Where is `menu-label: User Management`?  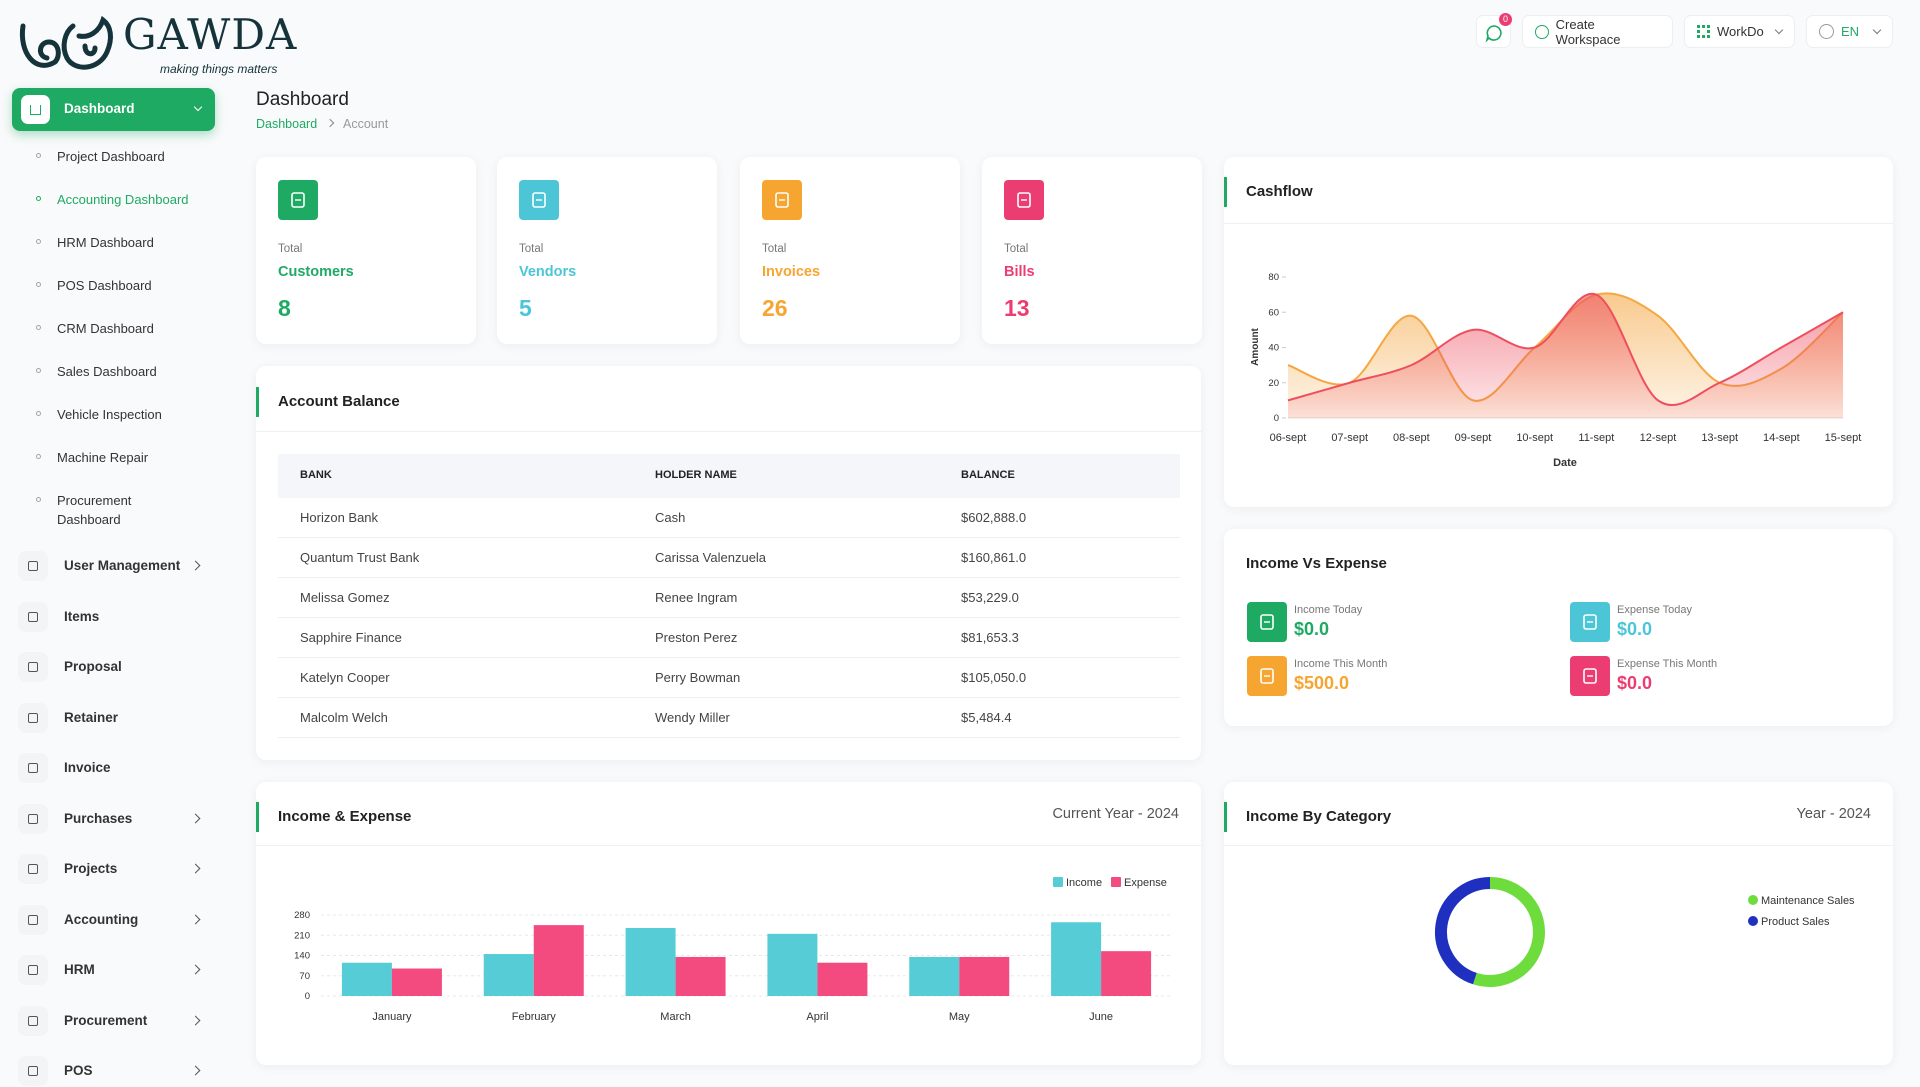
menu-label: User Management is located at coordinates (122, 565).